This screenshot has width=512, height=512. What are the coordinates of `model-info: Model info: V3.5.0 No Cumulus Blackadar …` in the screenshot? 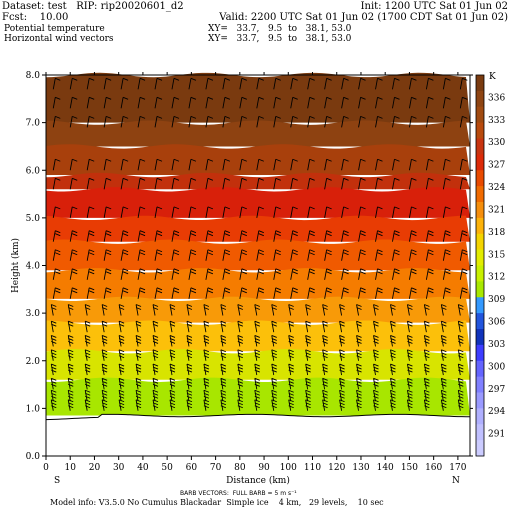 It's located at (217, 502).